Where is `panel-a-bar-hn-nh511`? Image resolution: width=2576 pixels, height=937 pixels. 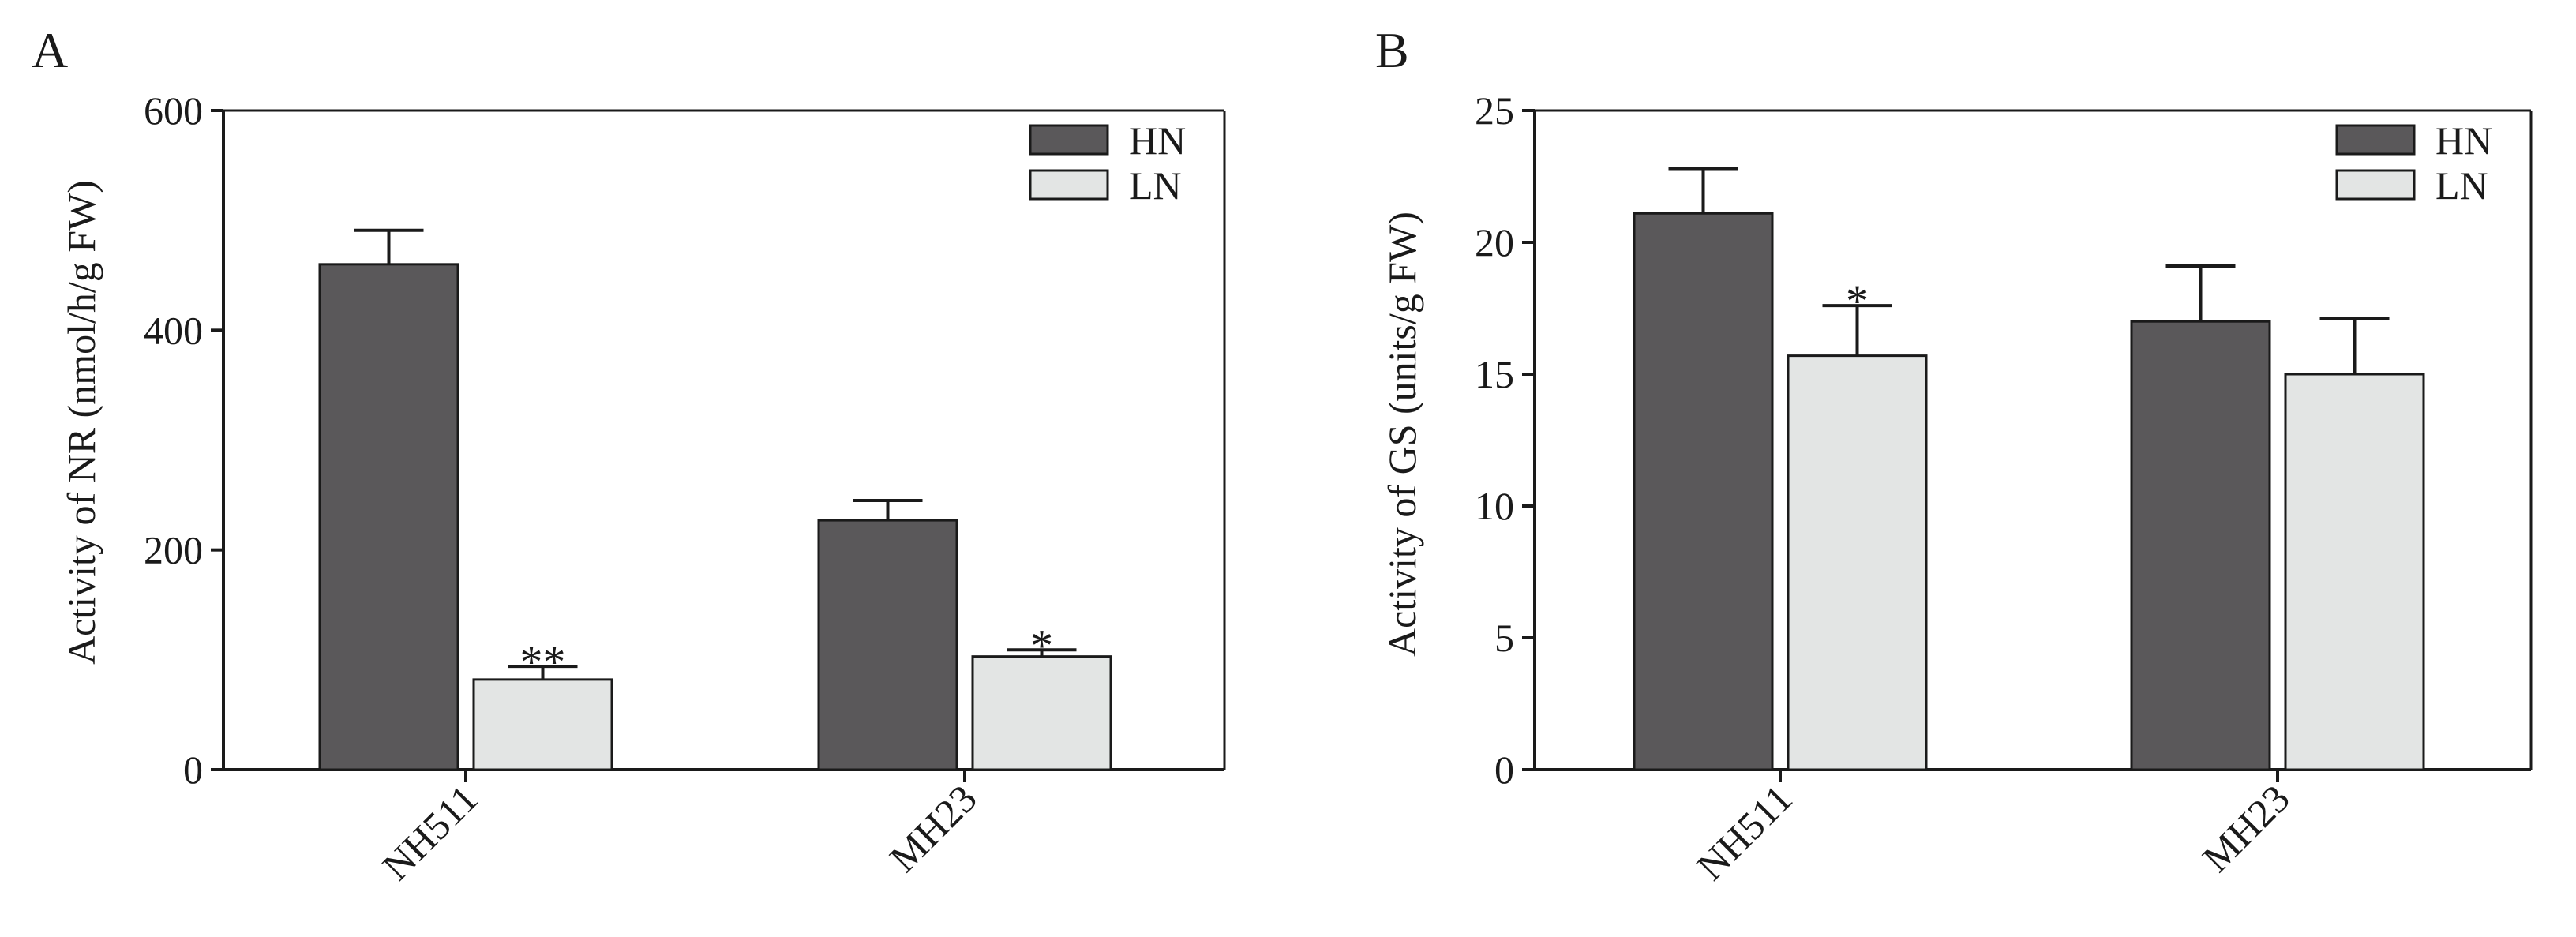 panel-a-bar-hn-nh511 is located at coordinates (388, 517).